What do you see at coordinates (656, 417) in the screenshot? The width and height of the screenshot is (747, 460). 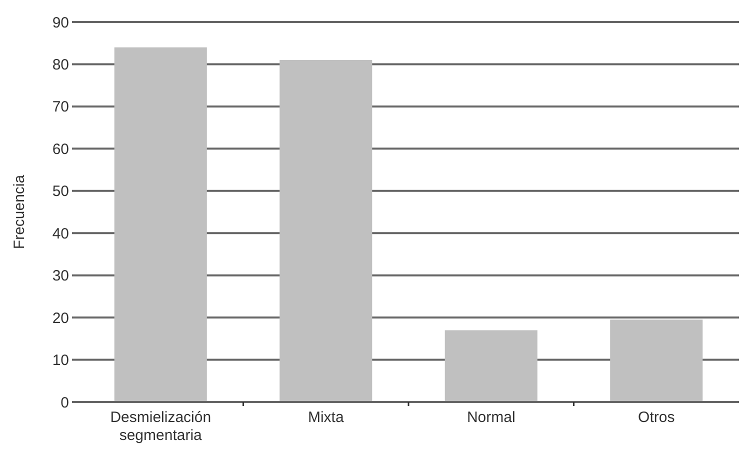 I see `x-tick-label: Otros` at bounding box center [656, 417].